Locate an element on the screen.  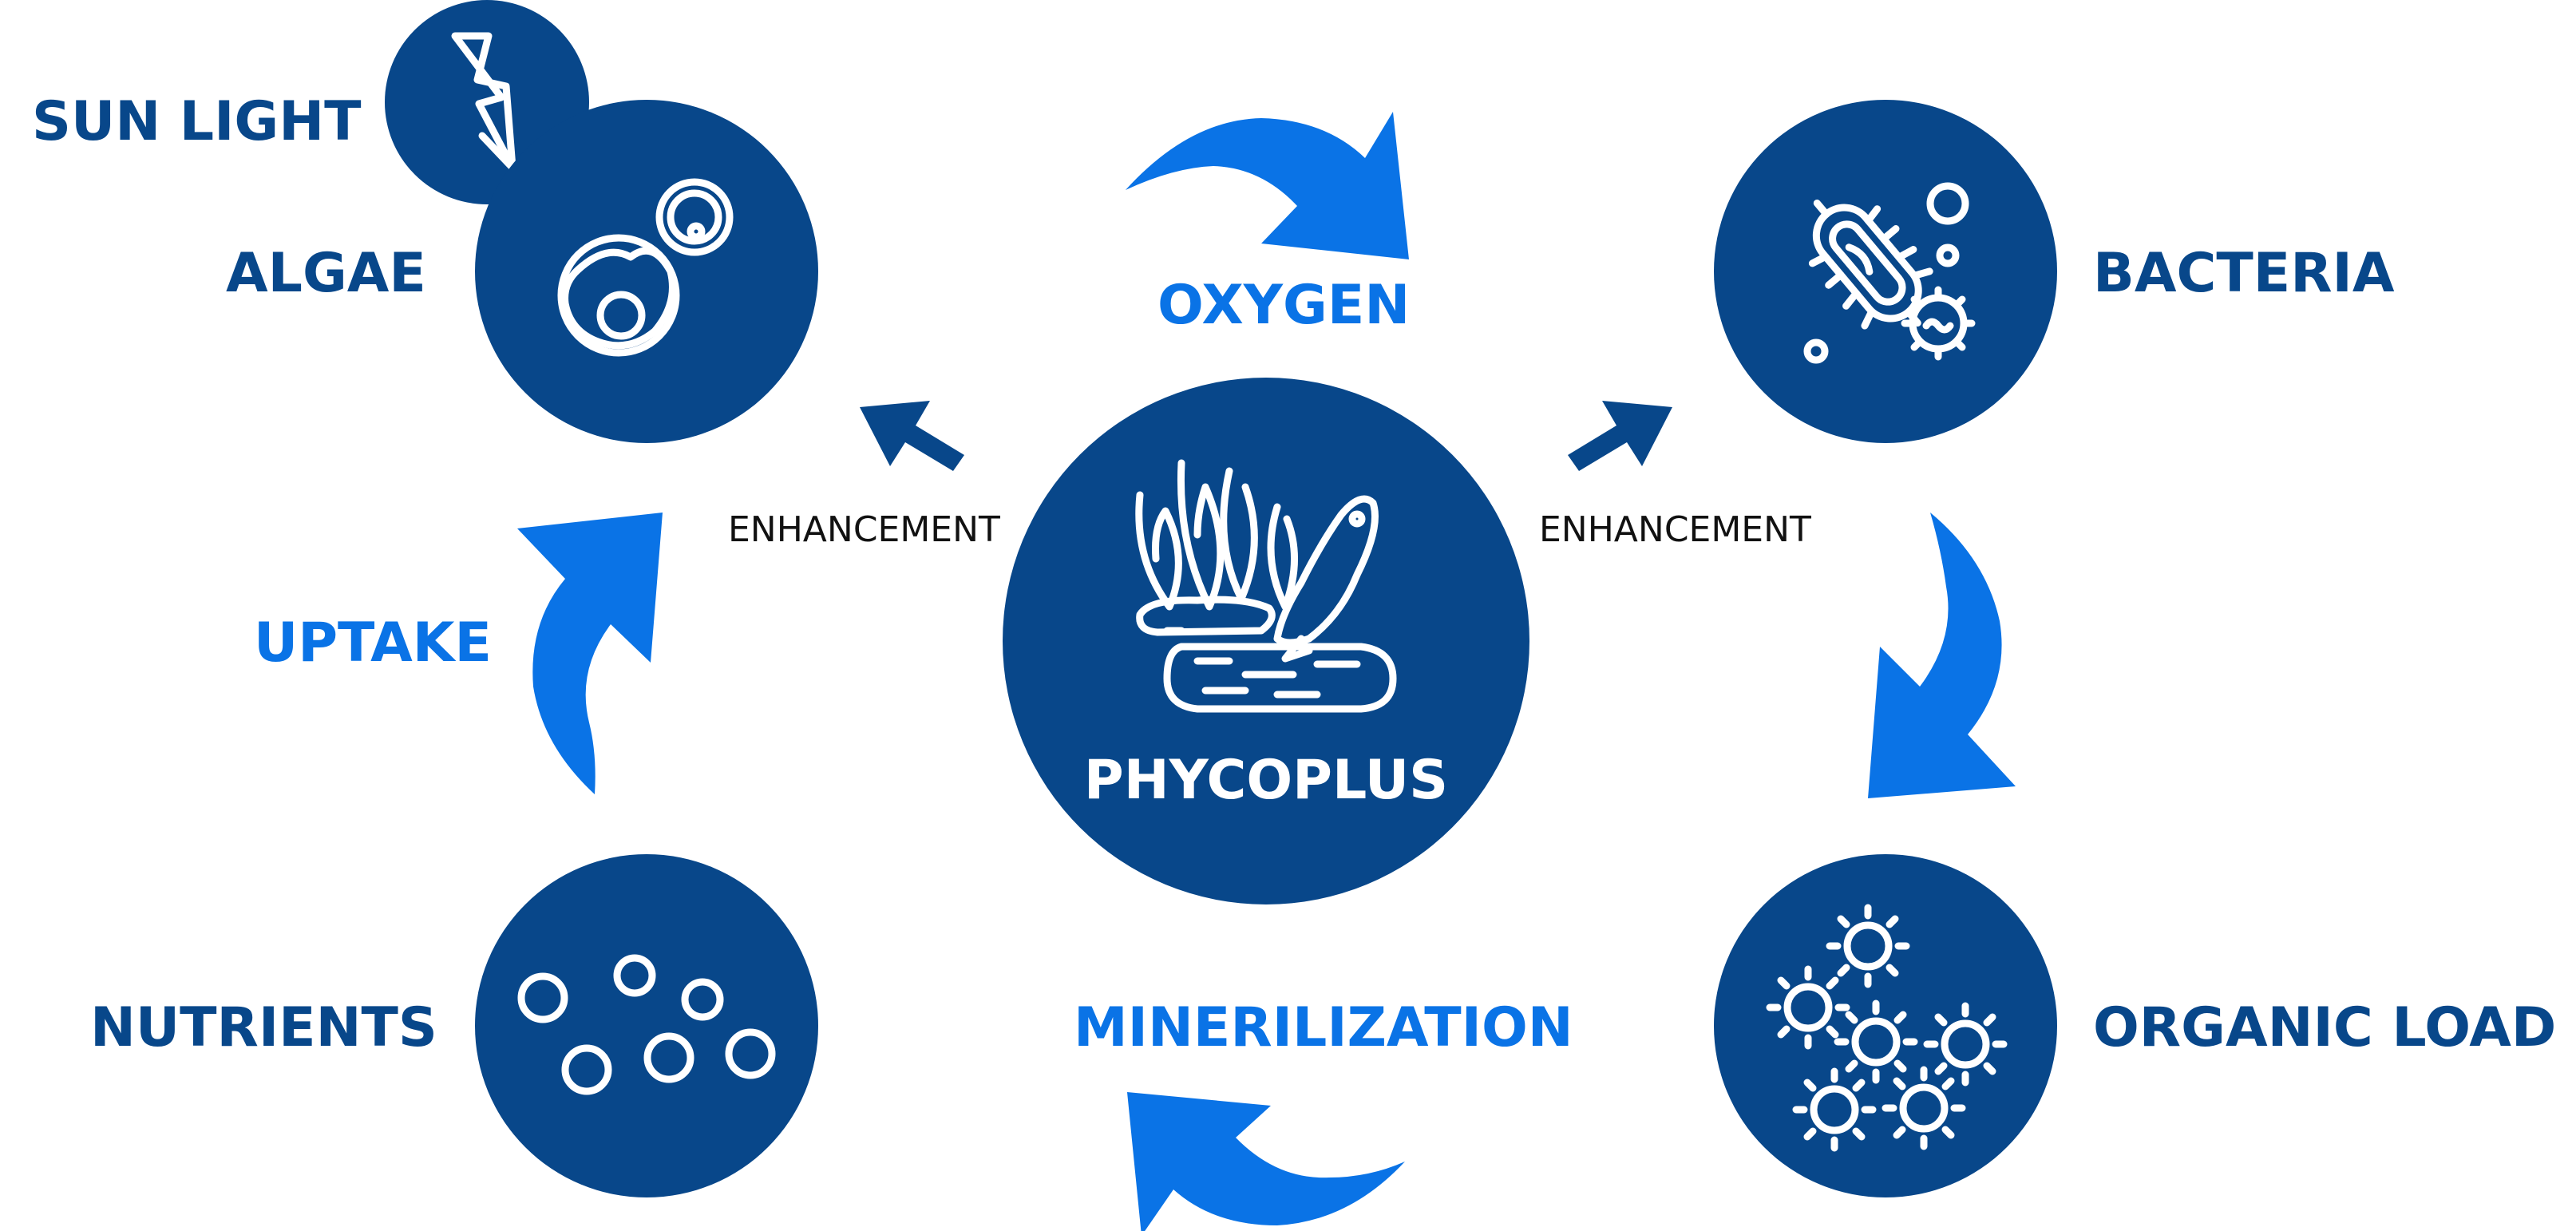
organic-load-node is located at coordinates (1886, 1025).